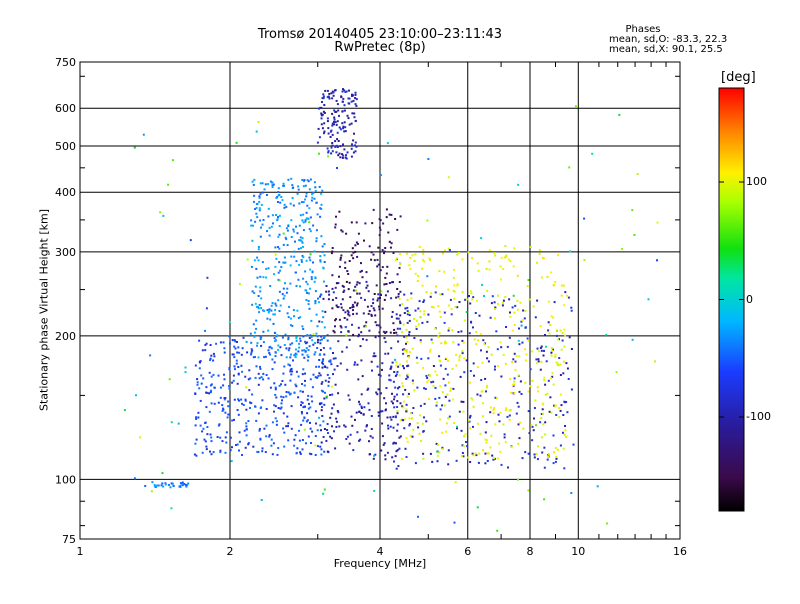  I want to click on y-tick-label: 400, so click(65, 192).